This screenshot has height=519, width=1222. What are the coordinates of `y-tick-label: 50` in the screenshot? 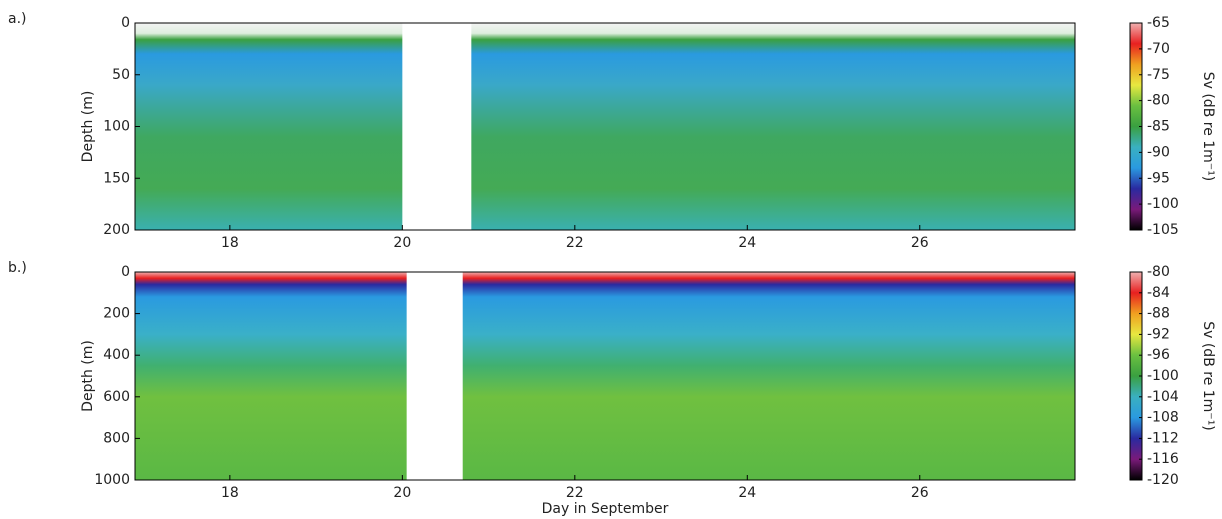 It's located at (121, 75).